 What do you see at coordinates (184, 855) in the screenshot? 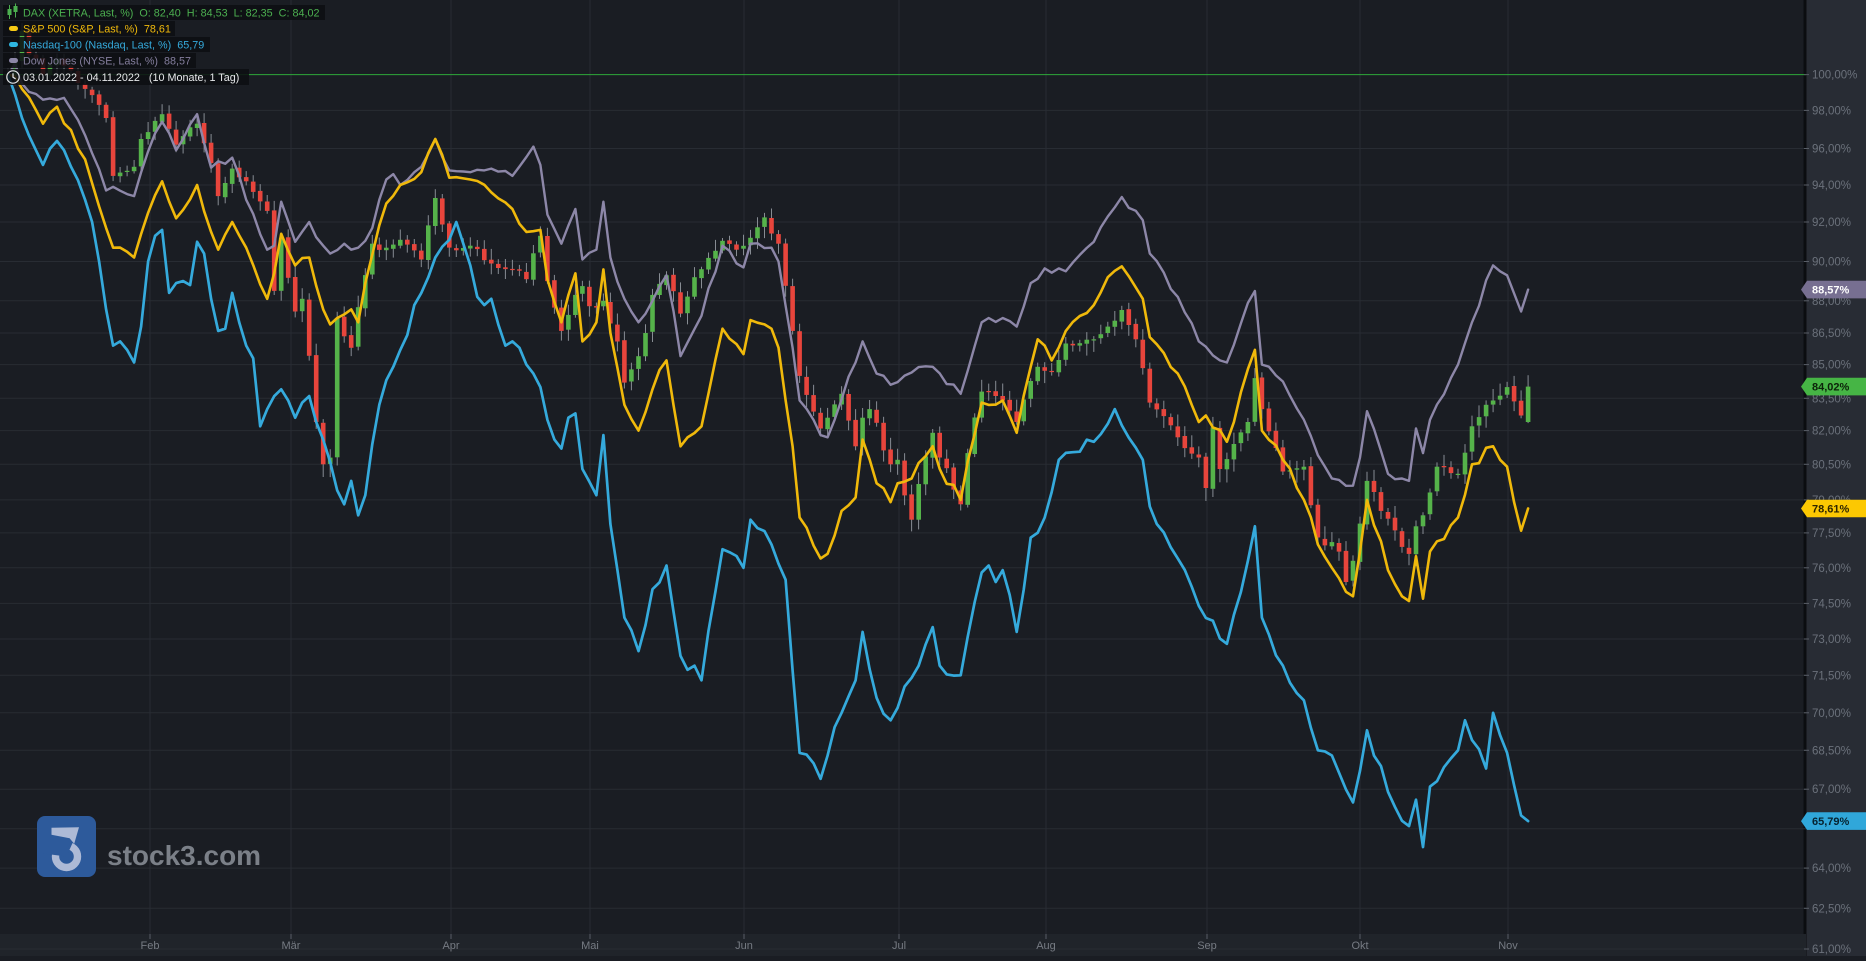
I see `svg-text: stock3.com` at bounding box center [184, 855].